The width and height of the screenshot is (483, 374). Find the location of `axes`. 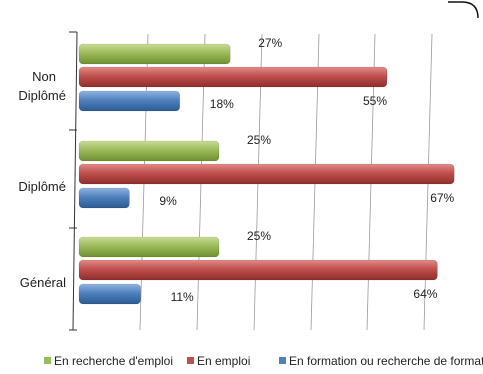

axes is located at coordinates (73, 181).